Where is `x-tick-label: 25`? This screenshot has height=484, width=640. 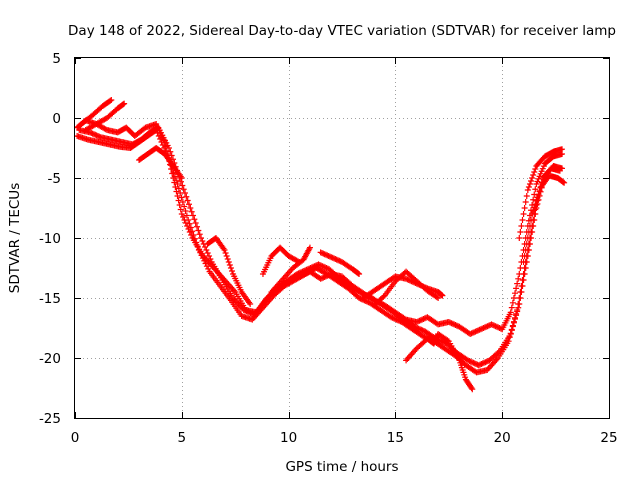 x-tick-label: 25 is located at coordinates (608, 438).